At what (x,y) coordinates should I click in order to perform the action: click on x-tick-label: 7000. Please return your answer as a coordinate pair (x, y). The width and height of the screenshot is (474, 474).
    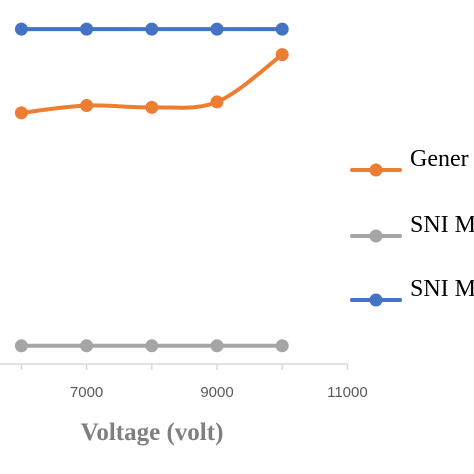
    Looking at the image, I should click on (86, 392).